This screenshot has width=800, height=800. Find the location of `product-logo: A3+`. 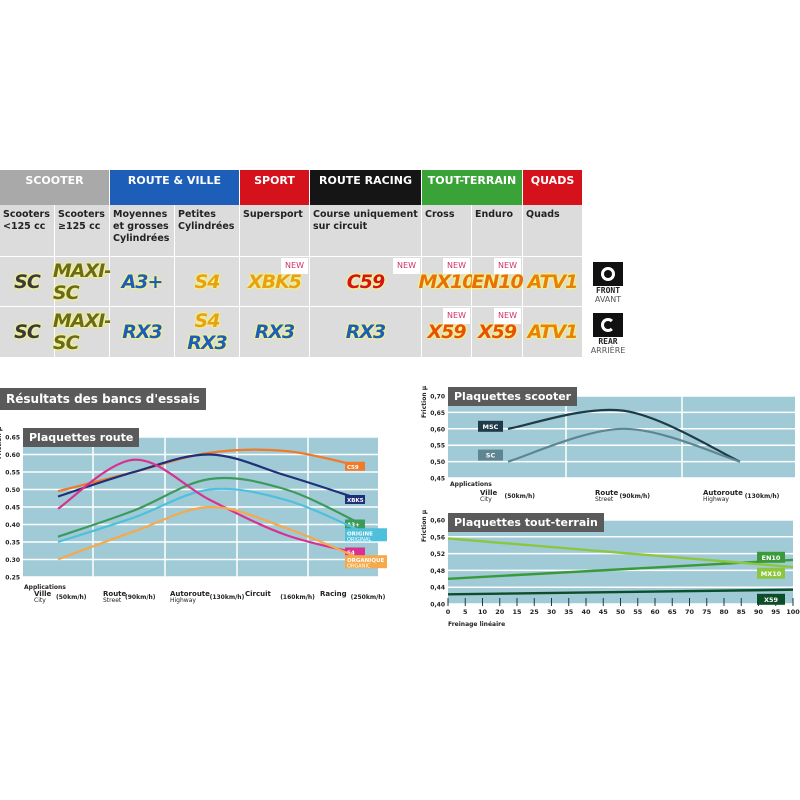

product-logo: A3+ is located at coordinates (142, 281).